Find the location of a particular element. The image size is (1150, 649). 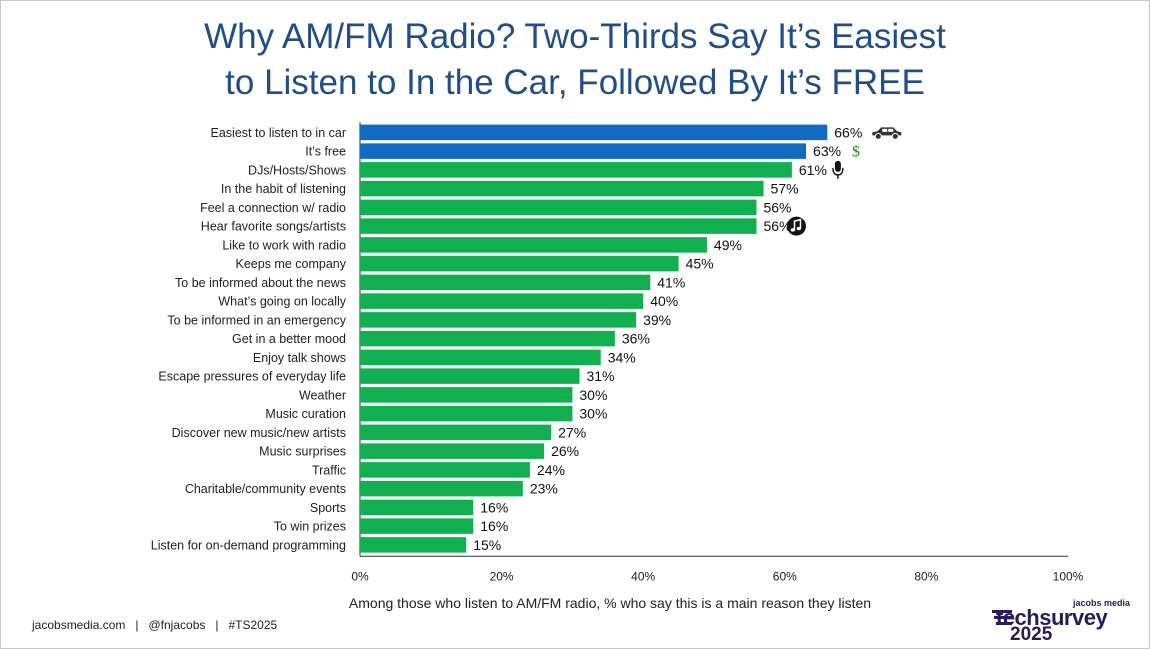

x-tick-label: 40% is located at coordinates (643, 576).